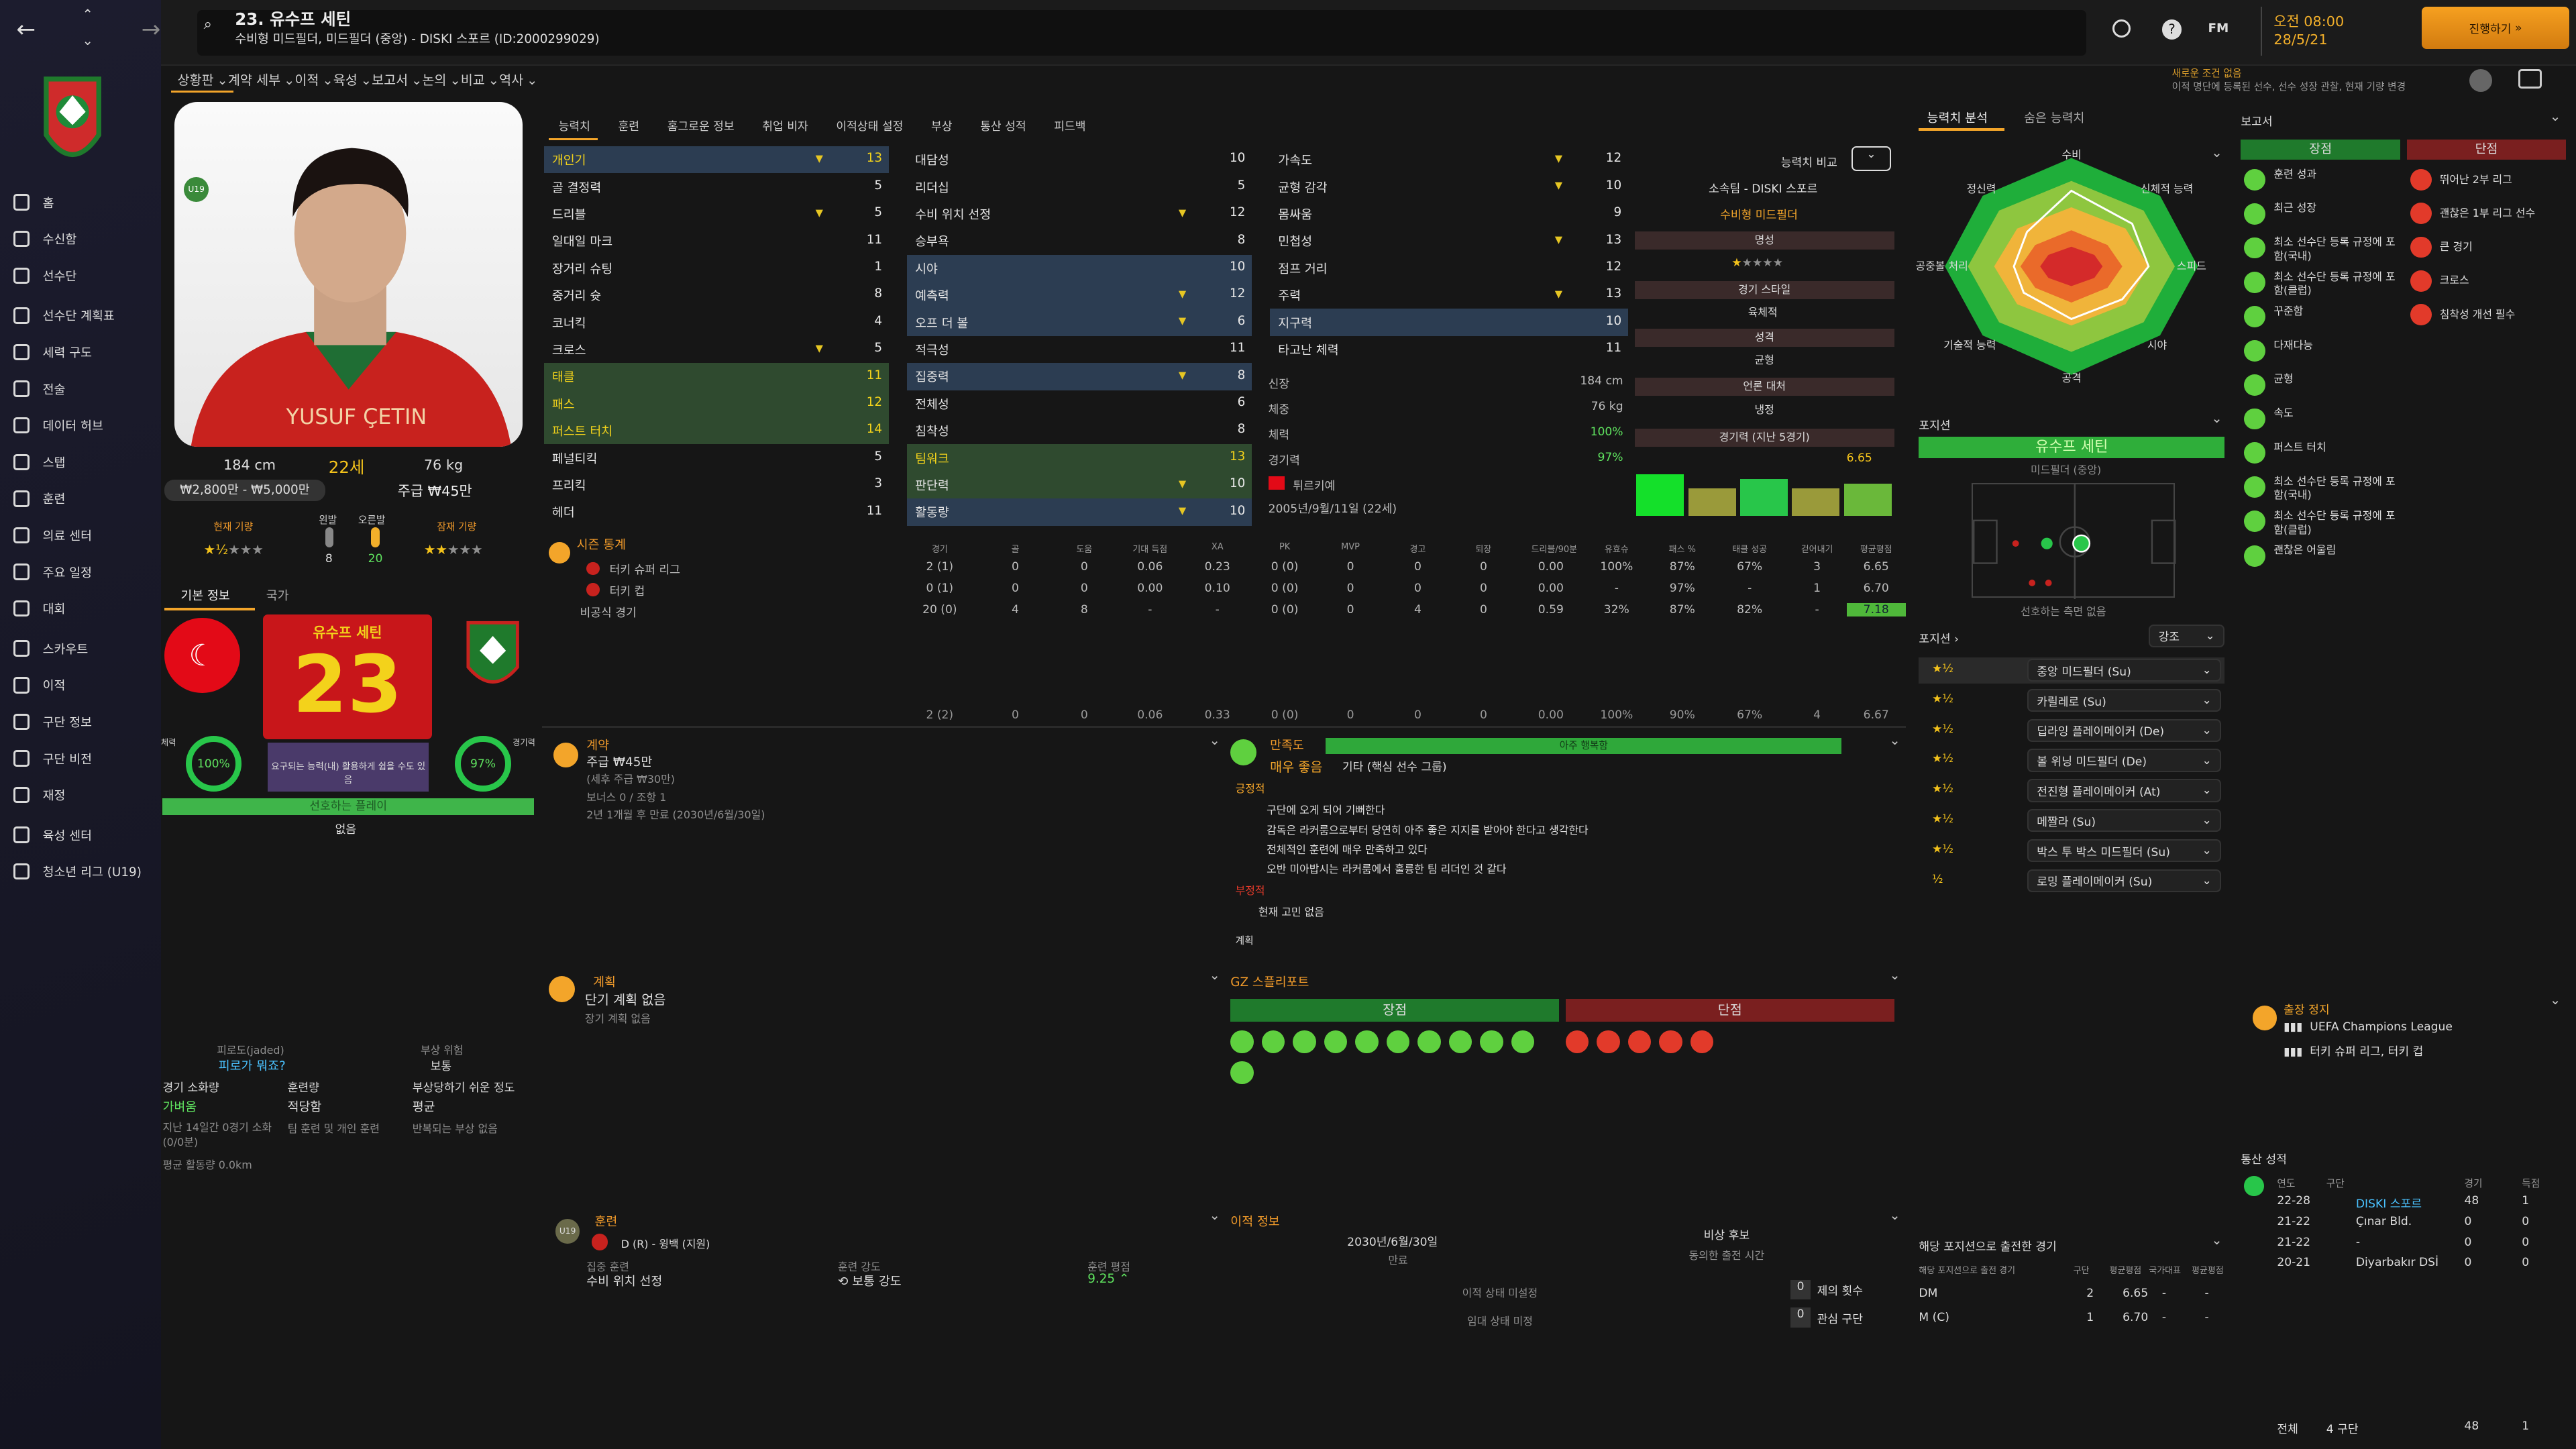 The height and width of the screenshot is (1449, 2576). What do you see at coordinates (2530, 78) in the screenshot?
I see `layout-icon` at bounding box center [2530, 78].